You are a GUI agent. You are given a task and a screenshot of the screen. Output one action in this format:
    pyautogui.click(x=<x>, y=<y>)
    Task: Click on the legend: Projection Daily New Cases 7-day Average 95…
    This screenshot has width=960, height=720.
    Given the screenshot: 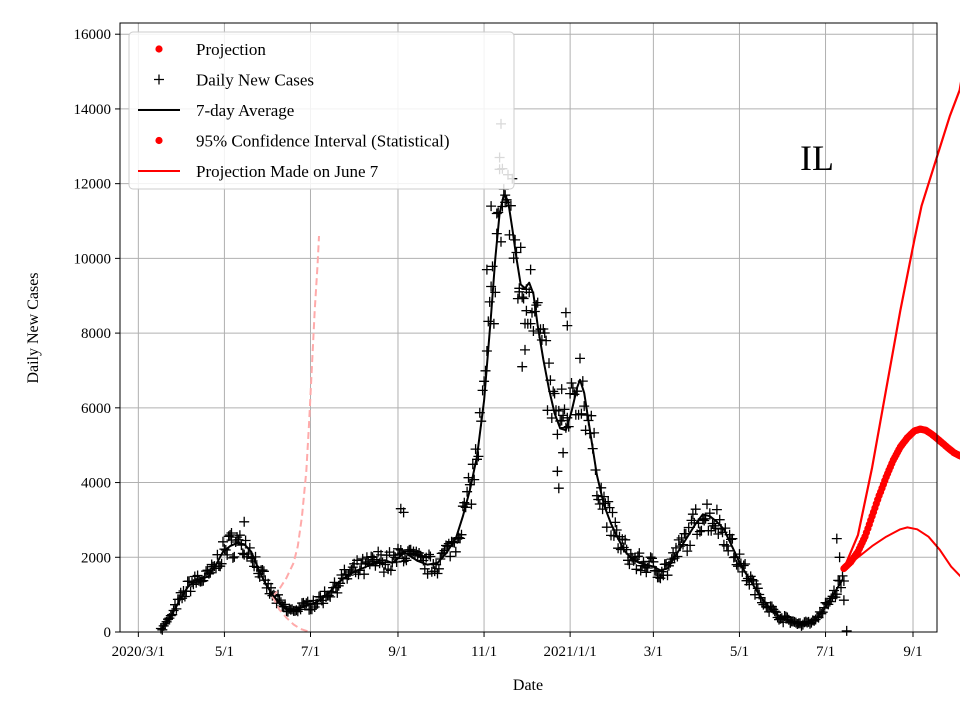 What is the action you would take?
    pyautogui.click(x=321, y=110)
    